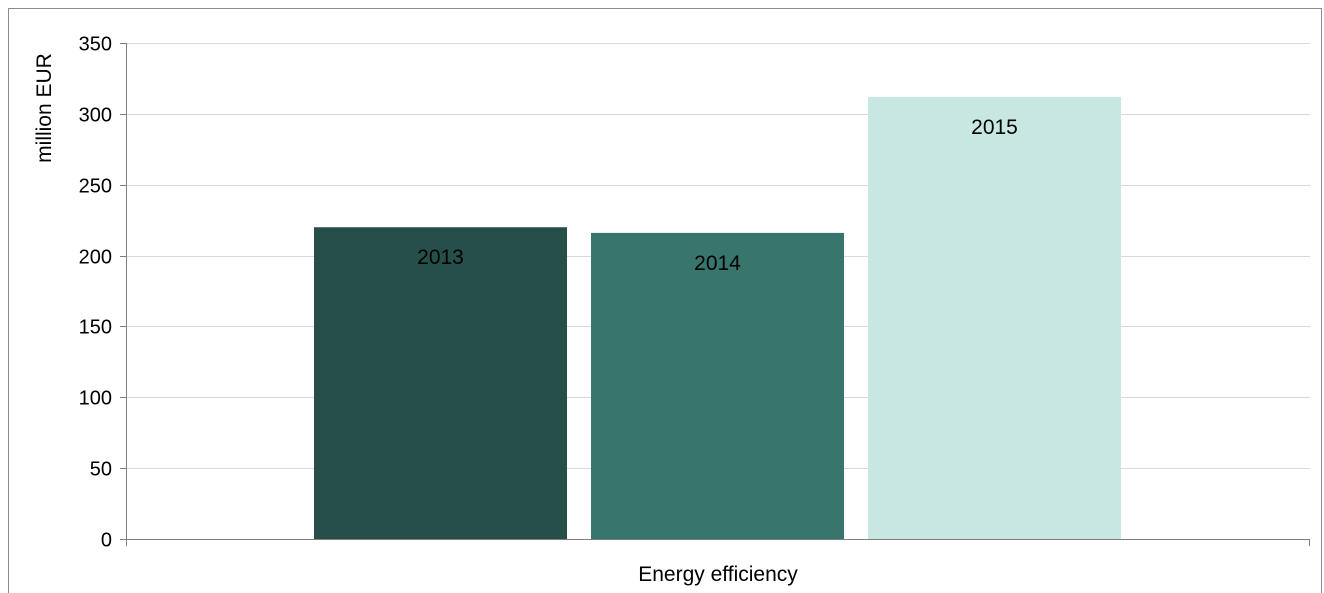 The image size is (1324, 593). What do you see at coordinates (994, 317) in the screenshot?
I see `bar-2015` at bounding box center [994, 317].